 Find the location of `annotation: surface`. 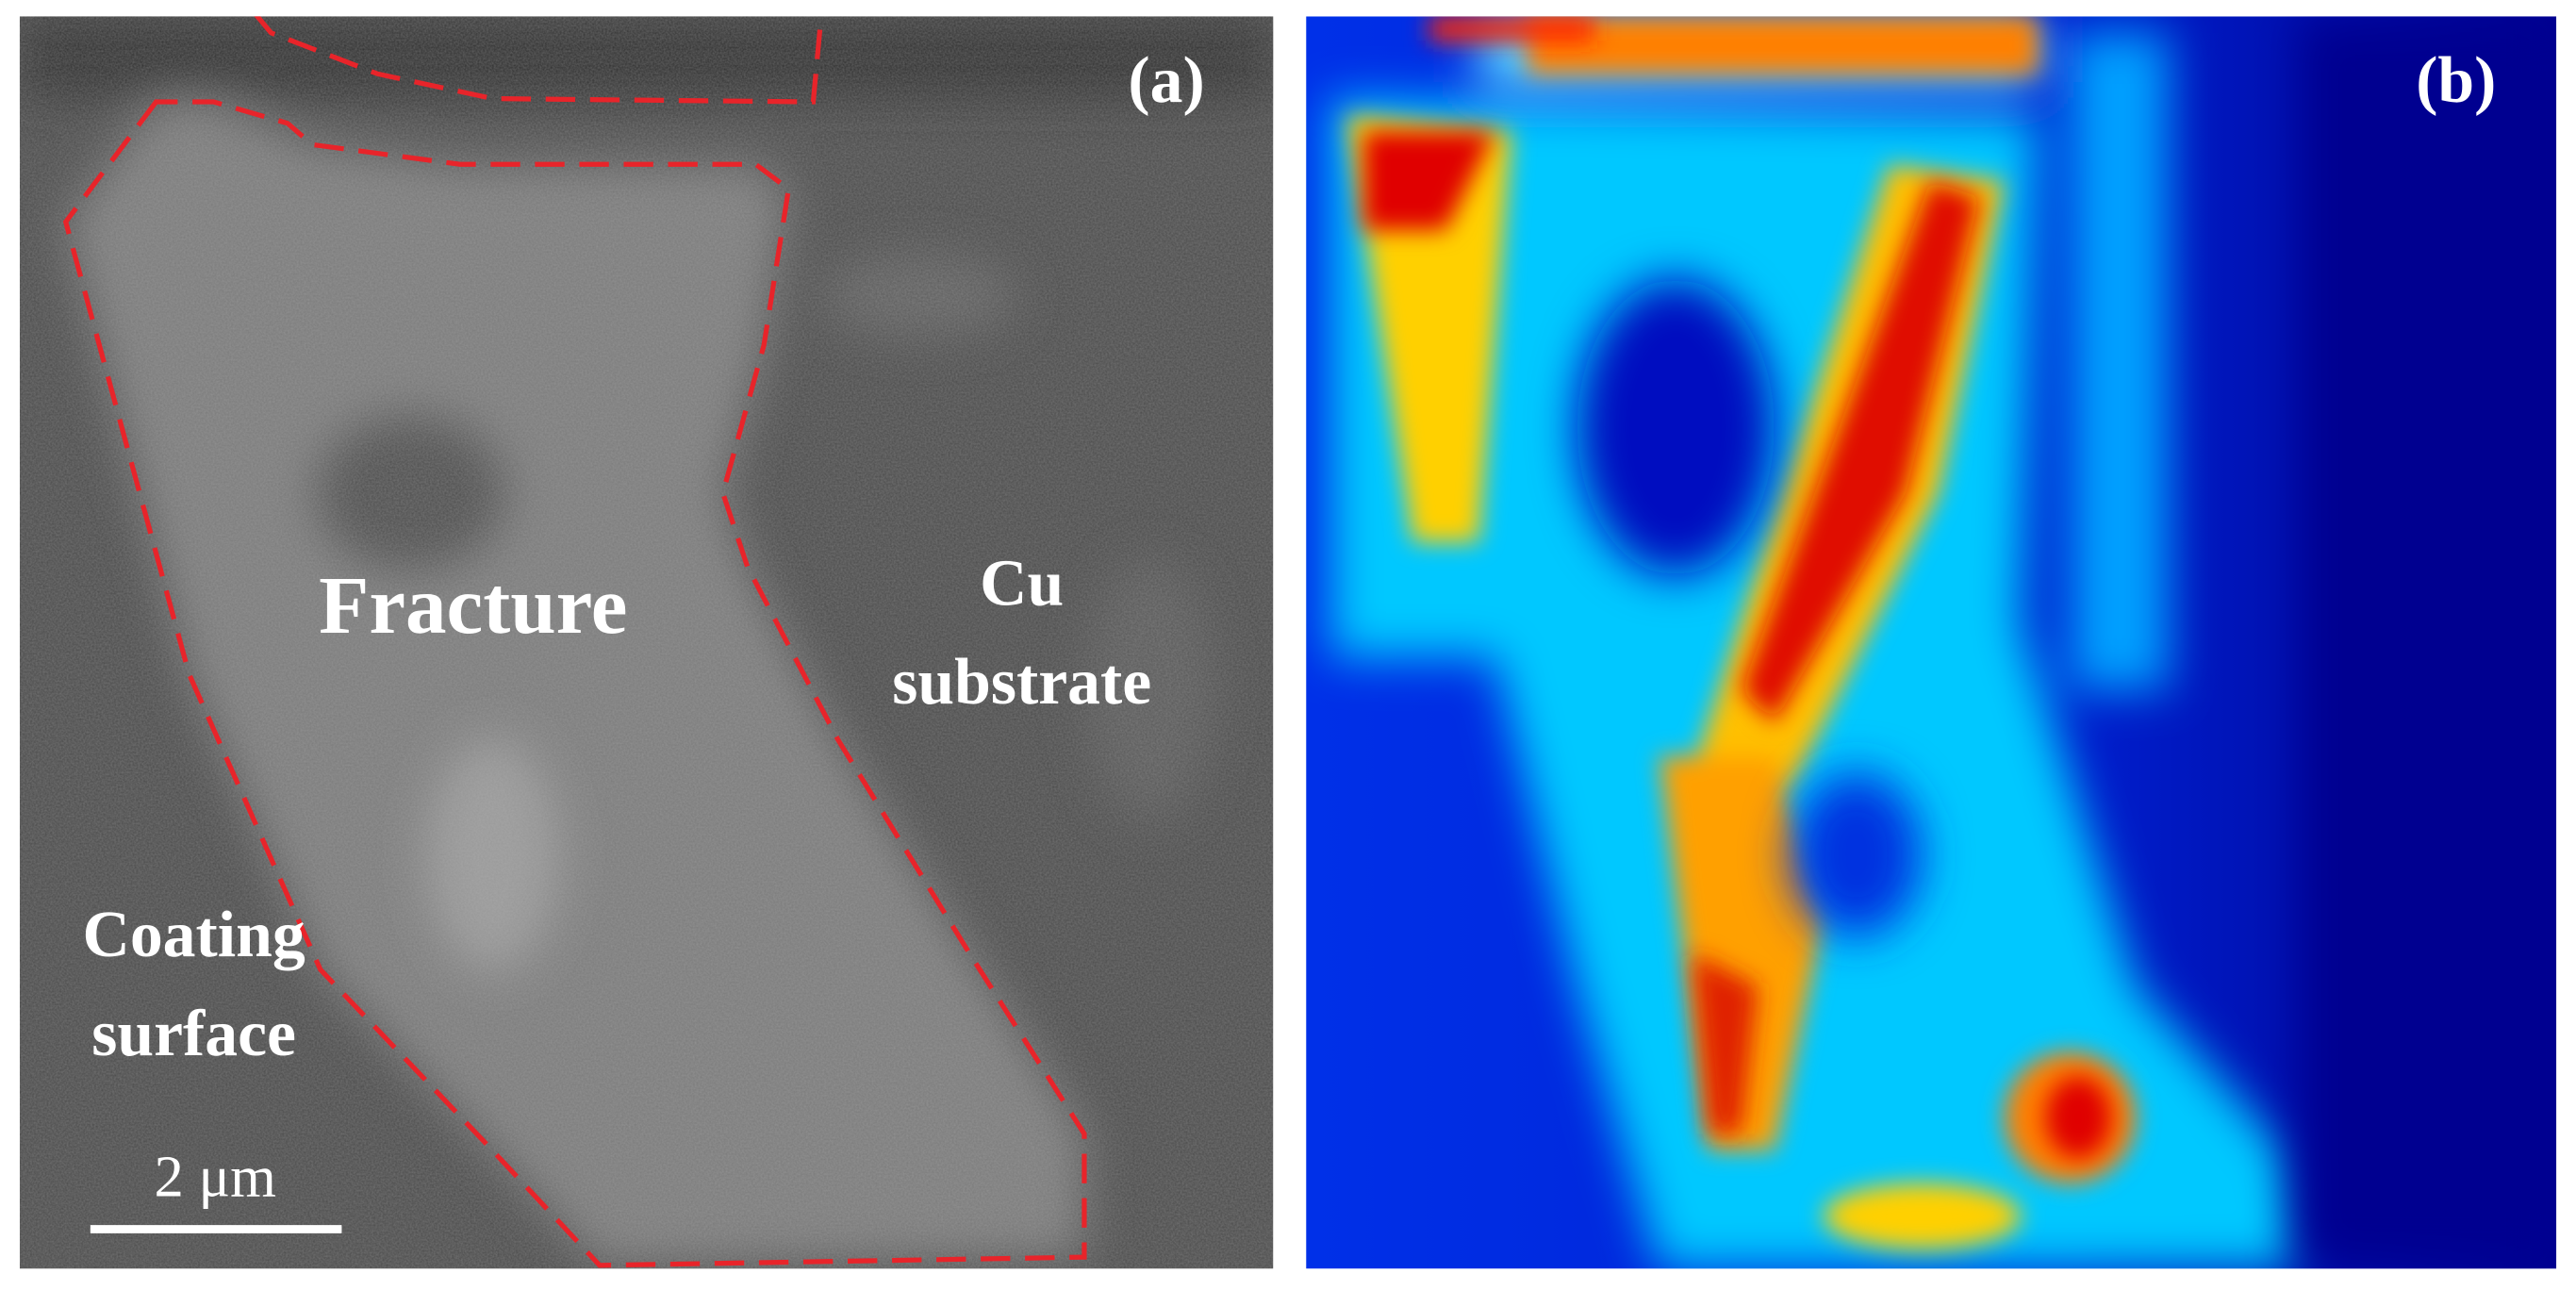

annotation: surface is located at coordinates (193, 1034).